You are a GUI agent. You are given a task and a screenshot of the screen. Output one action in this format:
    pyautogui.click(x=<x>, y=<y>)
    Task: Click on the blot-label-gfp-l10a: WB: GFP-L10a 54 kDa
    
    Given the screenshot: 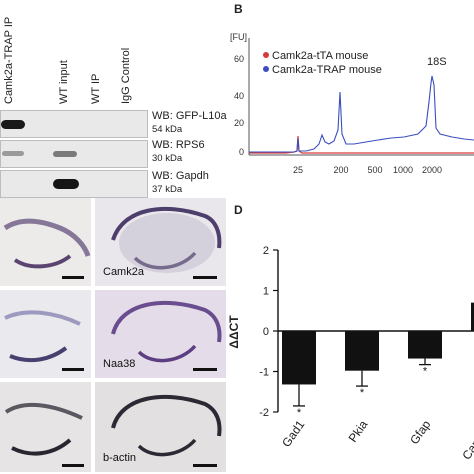 What is the action you would take?
    pyautogui.click(x=189, y=123)
    